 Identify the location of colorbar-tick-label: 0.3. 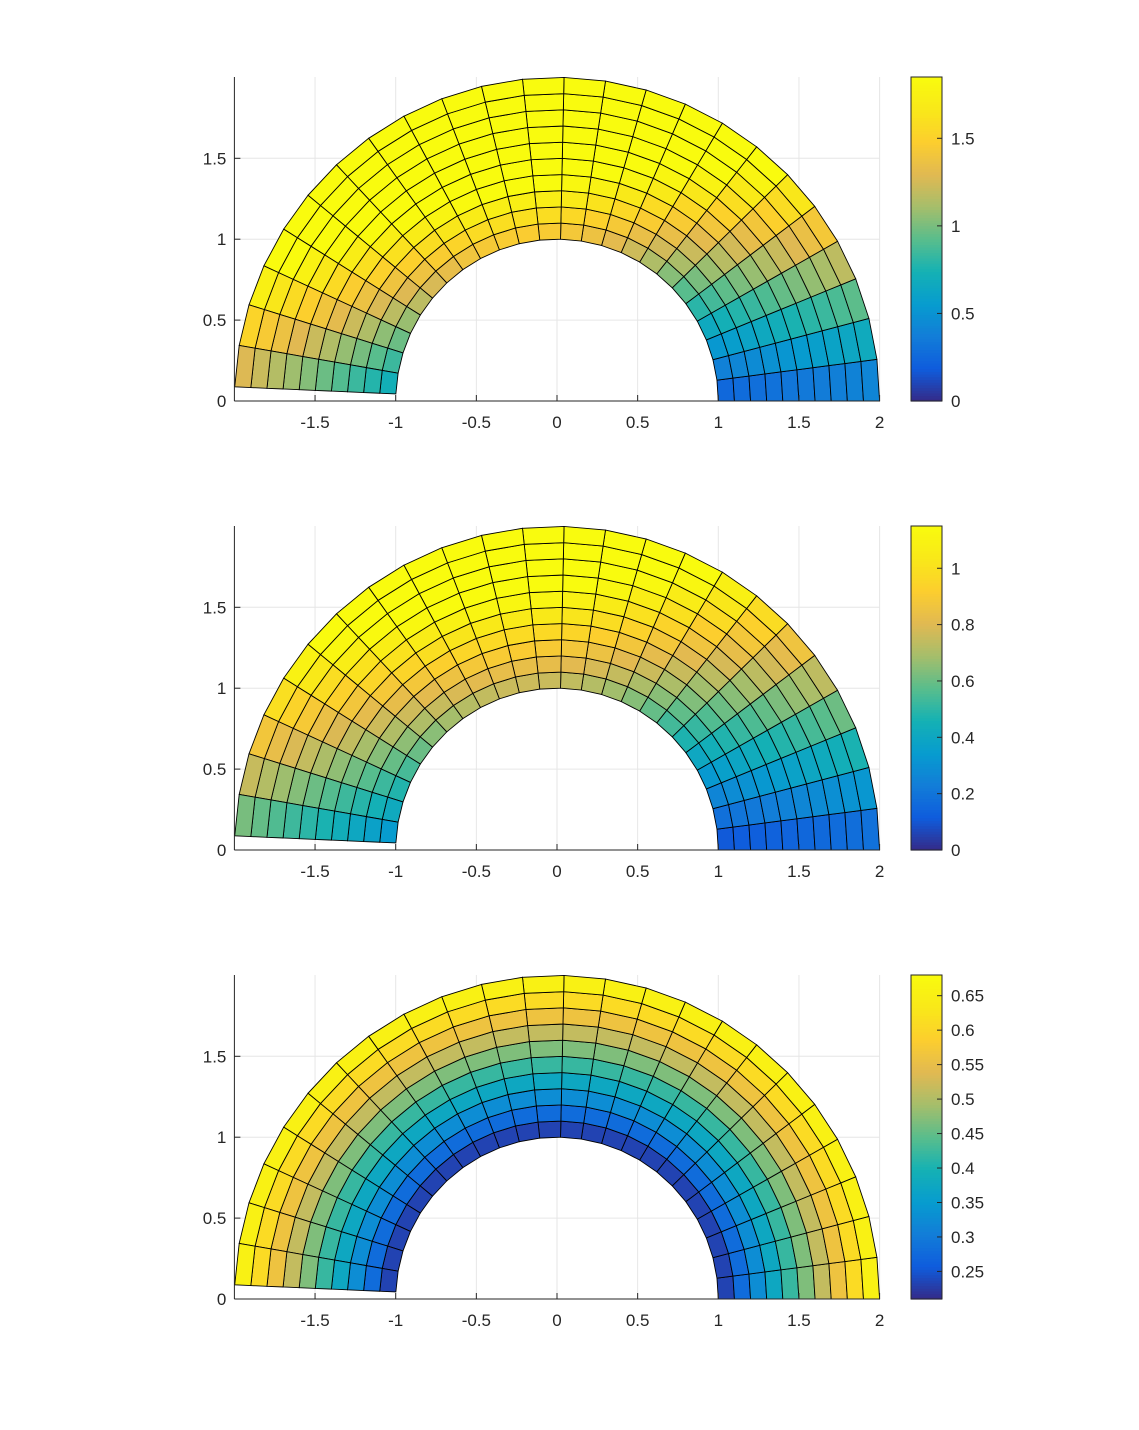
(963, 1237).